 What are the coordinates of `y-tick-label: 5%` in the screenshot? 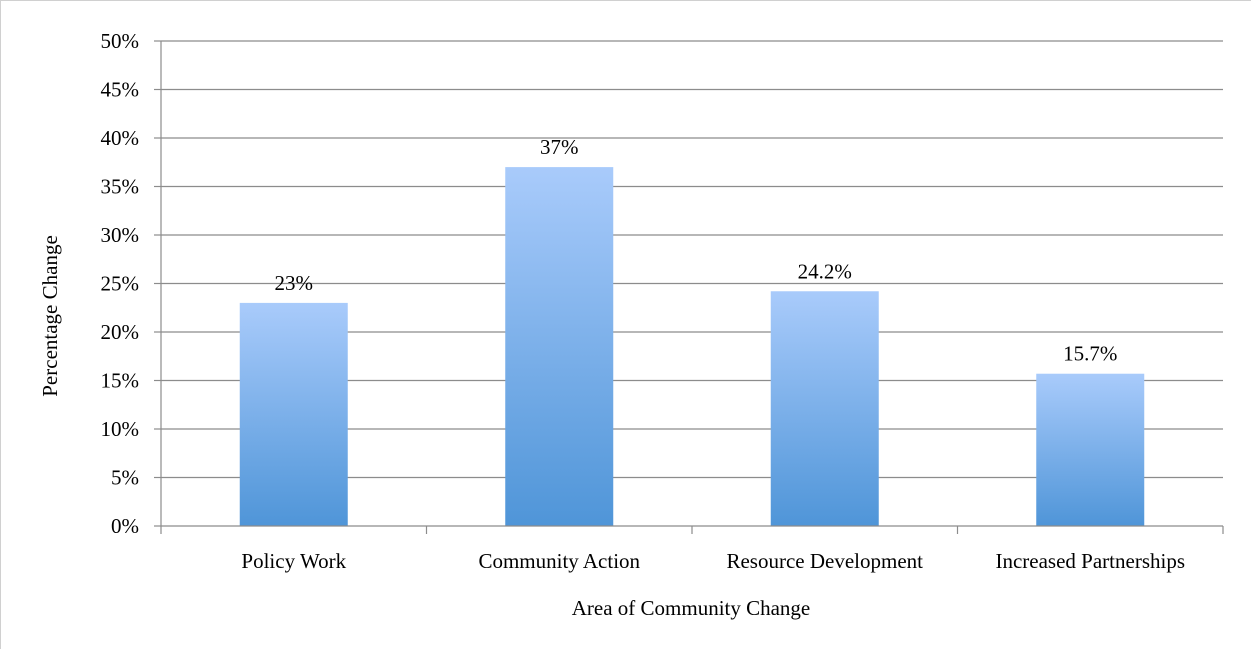 It's located at (125, 478).